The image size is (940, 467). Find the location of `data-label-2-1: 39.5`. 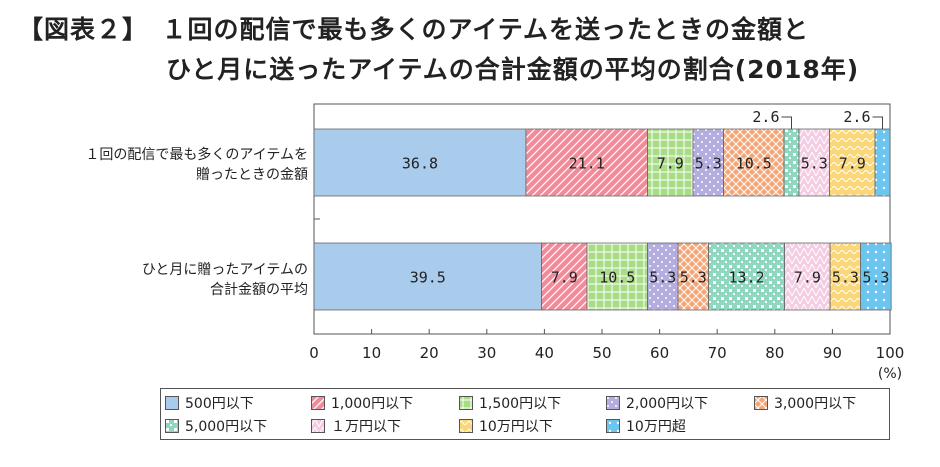

data-label-2-1: 39.5 is located at coordinates (428, 278).